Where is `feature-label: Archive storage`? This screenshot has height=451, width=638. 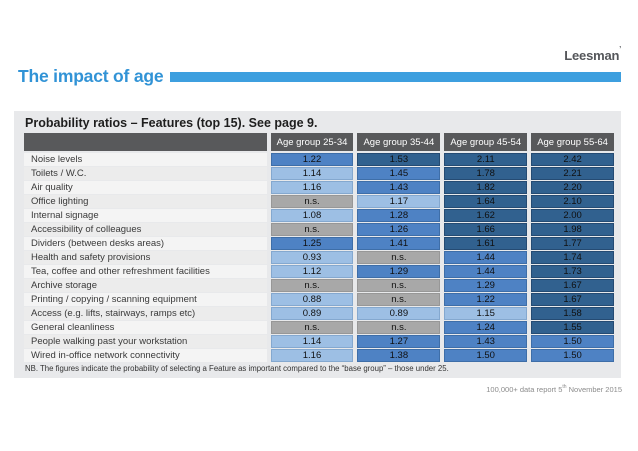
feature-label: Archive storage is located at coordinates (145, 285).